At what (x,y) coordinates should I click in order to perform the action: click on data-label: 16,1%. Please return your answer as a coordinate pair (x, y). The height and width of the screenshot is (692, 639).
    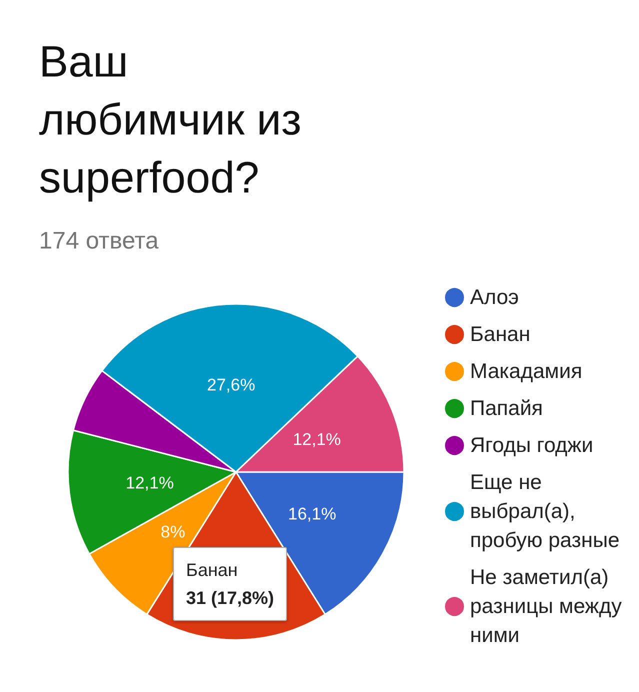
    Looking at the image, I should click on (312, 514).